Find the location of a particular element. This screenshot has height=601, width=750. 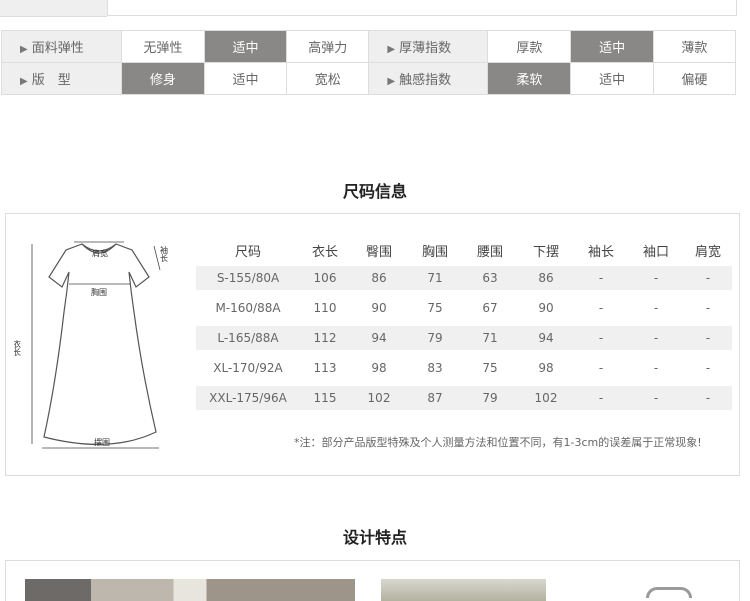

size-row: L-165/88A 112 94 79 71 94- - - is located at coordinates (464, 338).